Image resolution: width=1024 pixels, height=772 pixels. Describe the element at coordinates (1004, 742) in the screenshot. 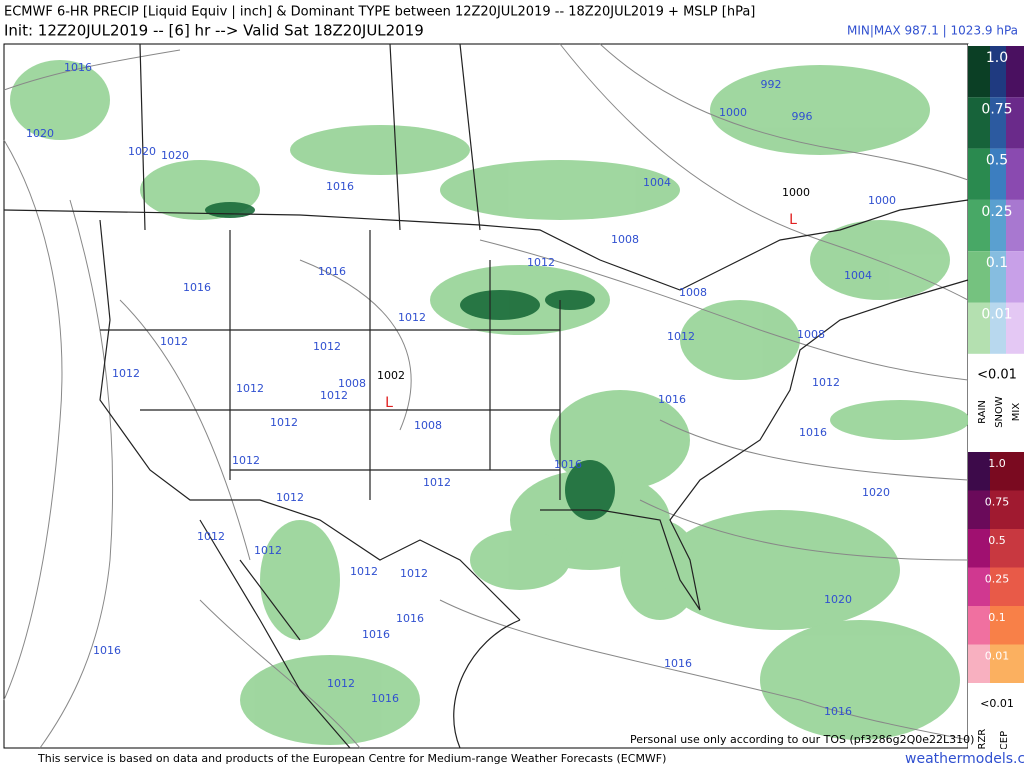

I see `legend-type: ICEP` at that location.